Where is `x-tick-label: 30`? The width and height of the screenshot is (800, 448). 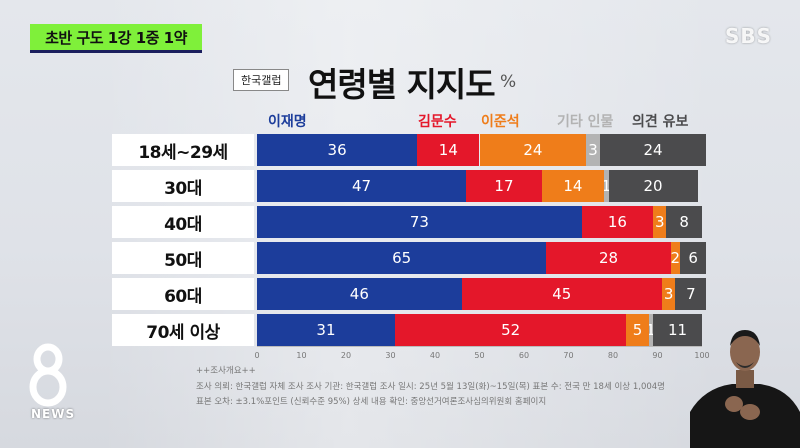 x-tick-label: 30 is located at coordinates (390, 355).